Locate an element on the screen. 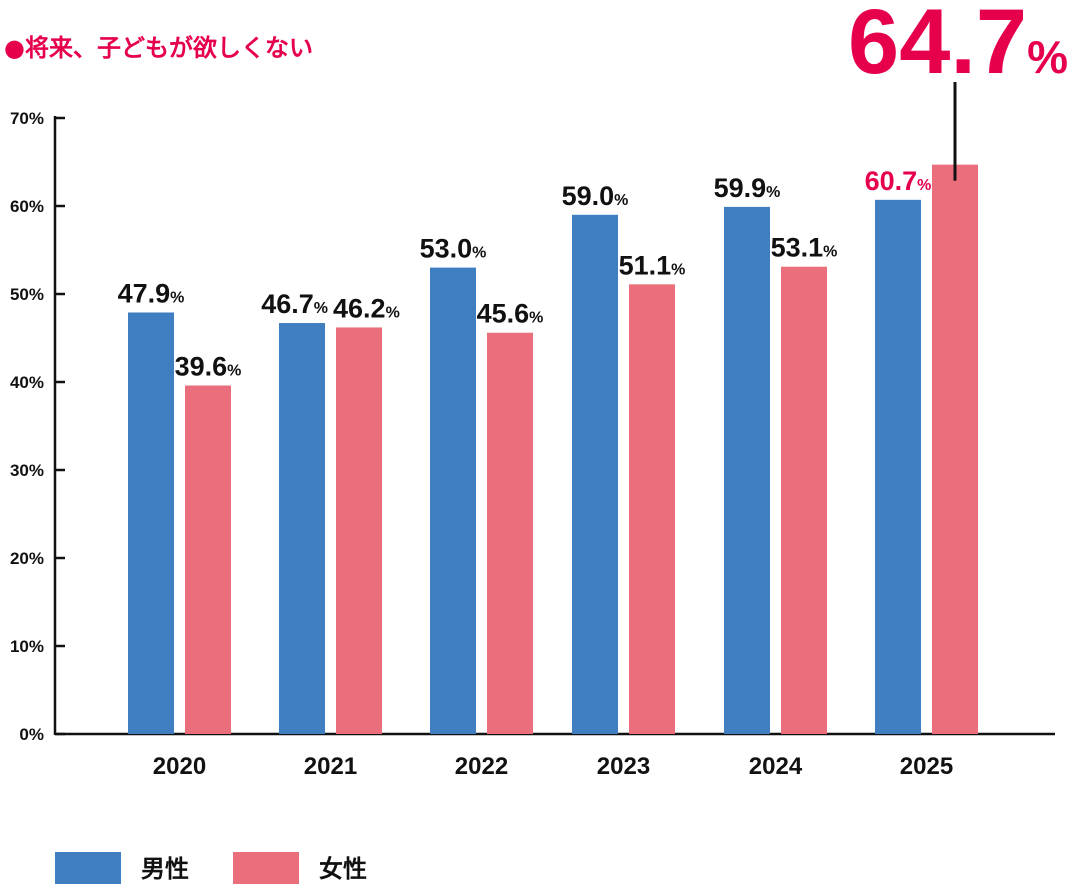 This screenshot has width=1072, height=886. bar-female-2021 is located at coordinates (359, 530).